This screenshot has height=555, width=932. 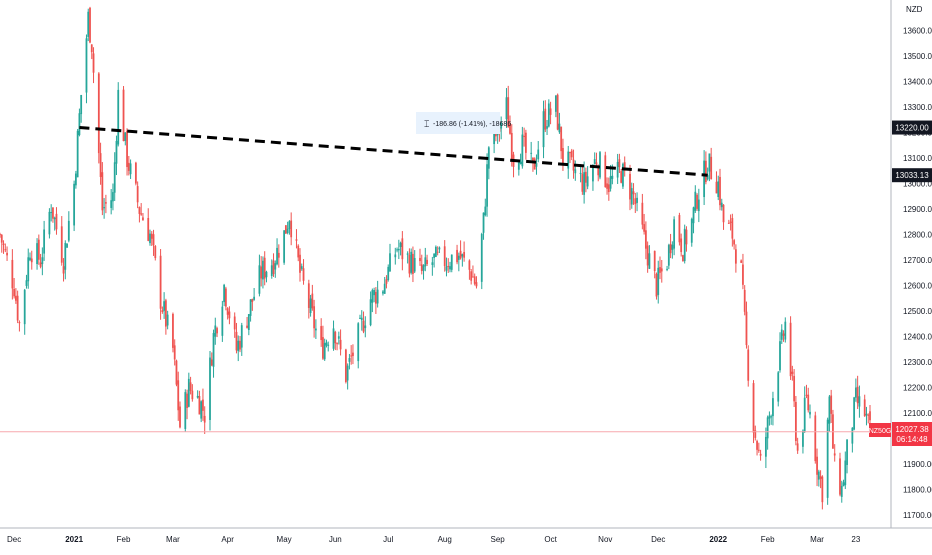 I want to click on last-price-tag-background, so click(x=912, y=434).